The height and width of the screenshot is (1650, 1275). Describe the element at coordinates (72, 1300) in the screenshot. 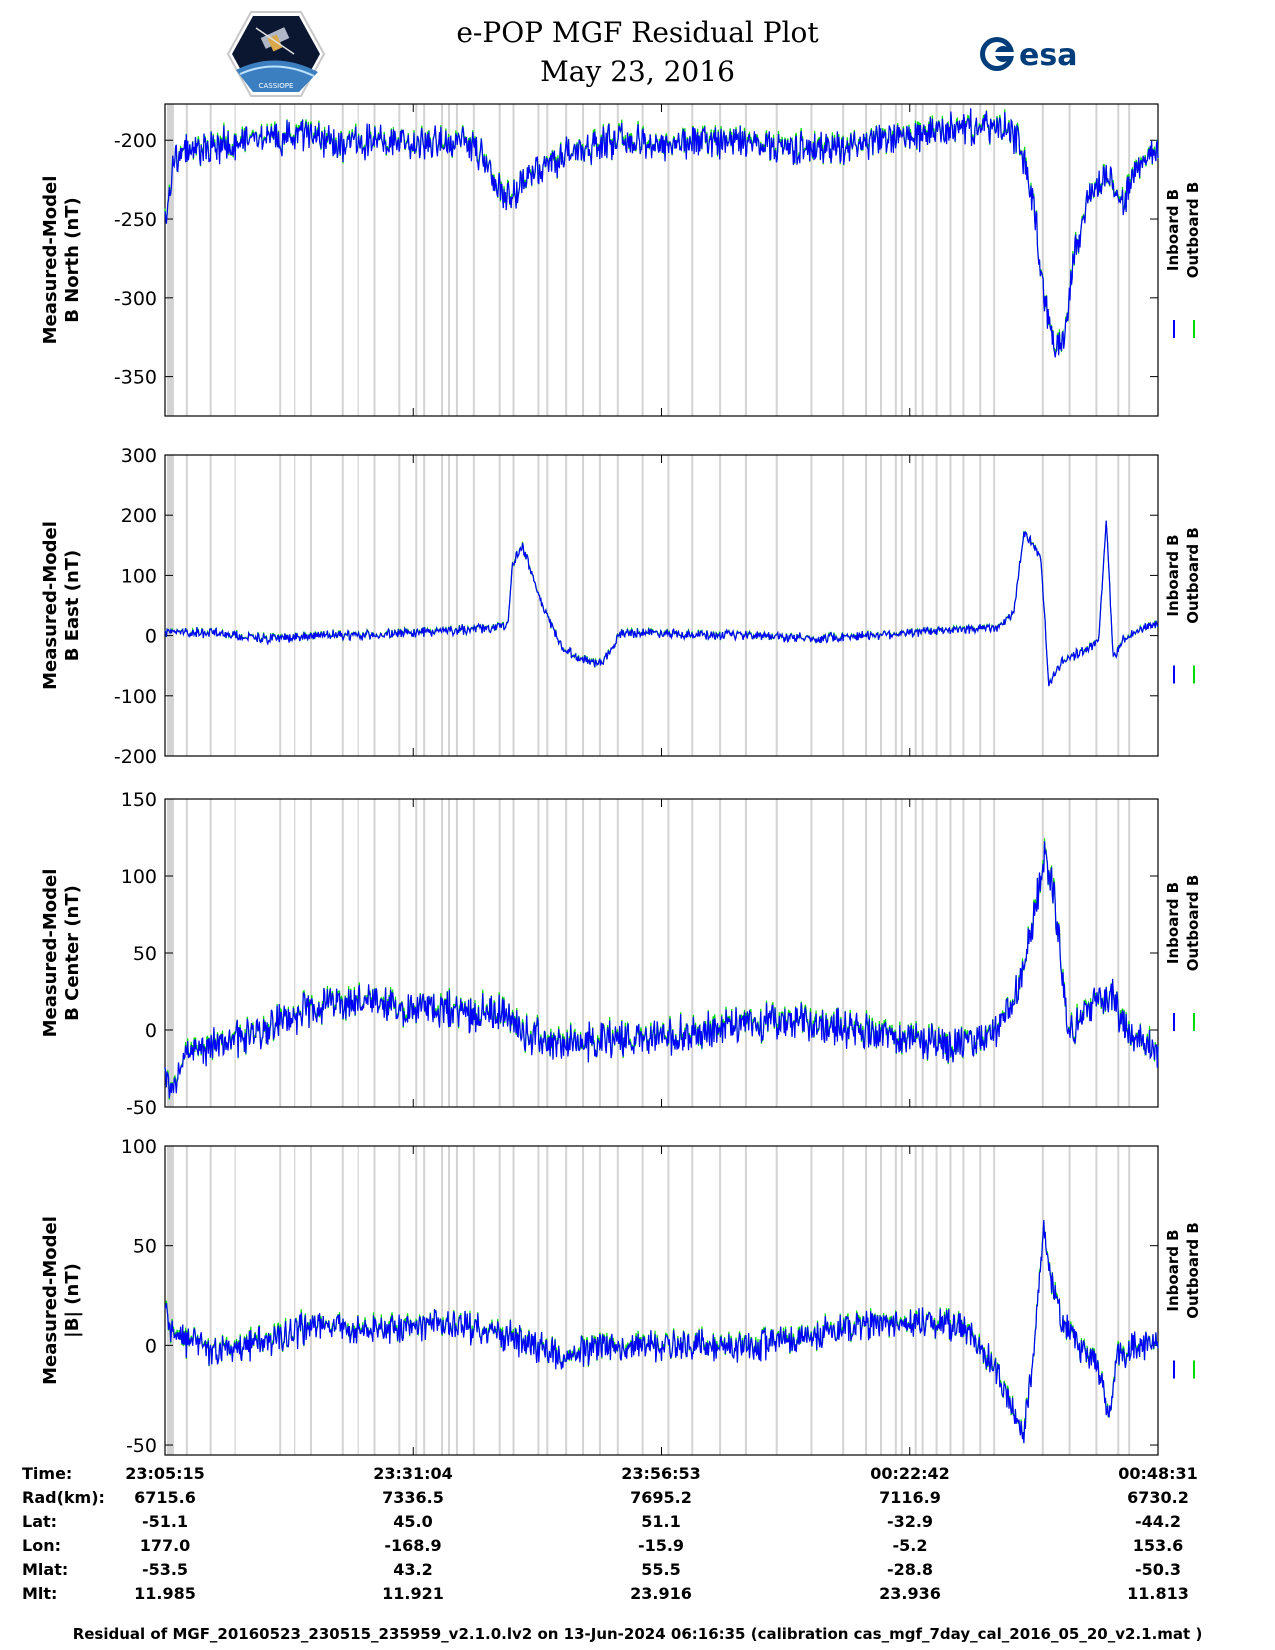

I see `y-axis-label: |B| (nT)` at that location.